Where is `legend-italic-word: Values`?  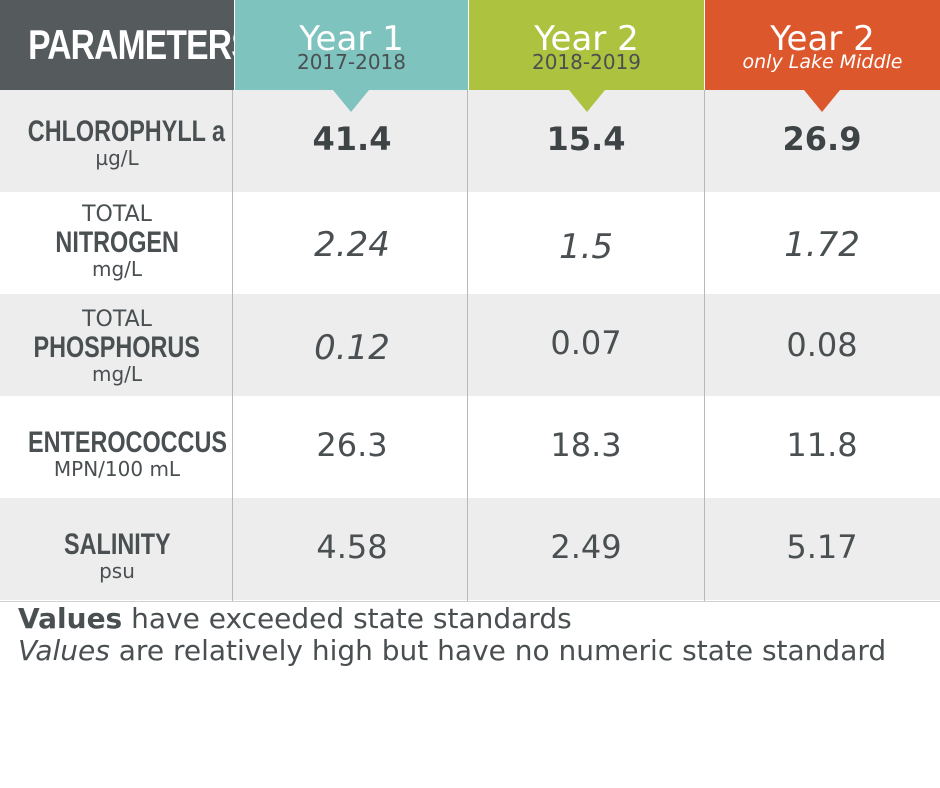
legend-italic-word: Values is located at coordinates (64, 650).